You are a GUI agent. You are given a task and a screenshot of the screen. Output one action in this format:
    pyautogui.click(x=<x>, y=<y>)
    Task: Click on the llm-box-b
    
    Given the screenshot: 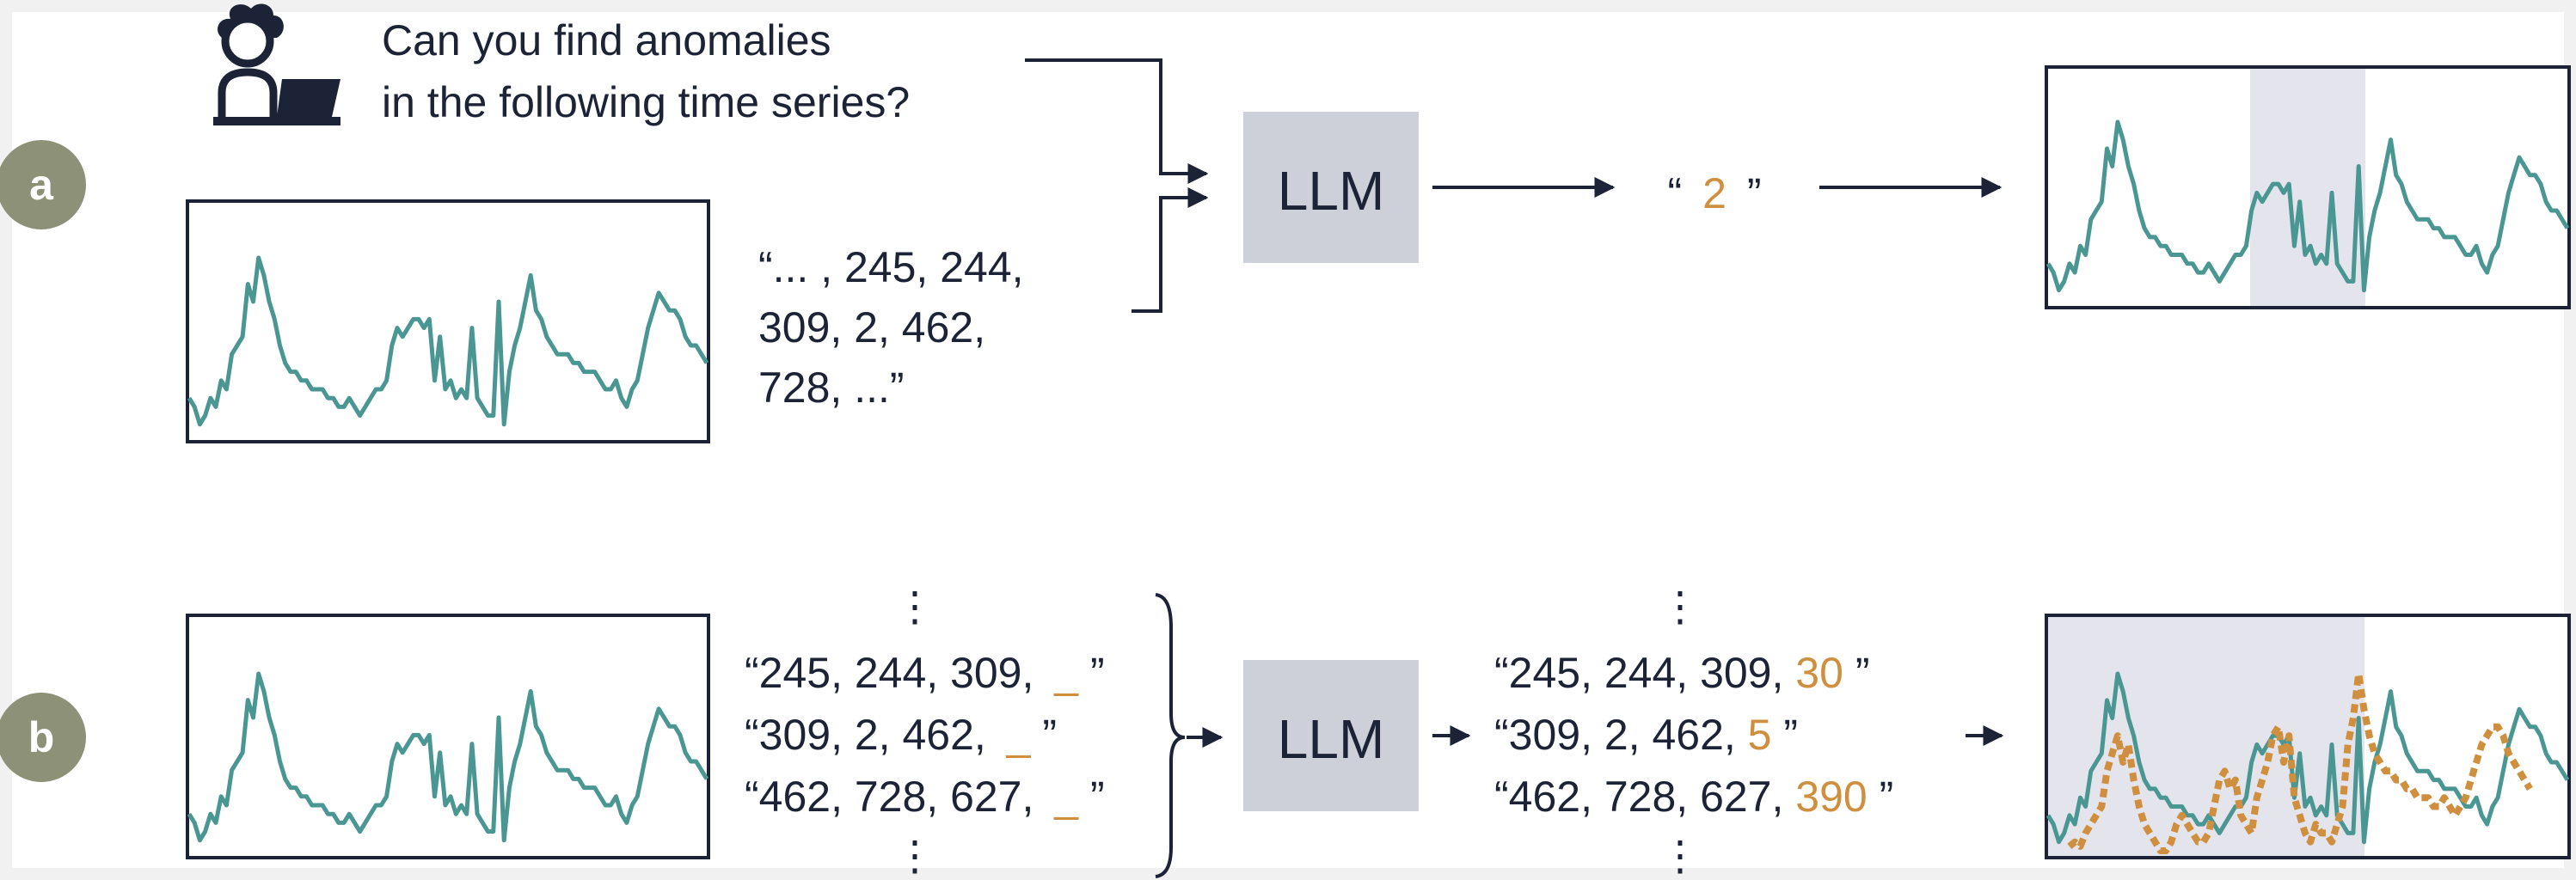 What is the action you would take?
    pyautogui.click(x=1331, y=735)
    